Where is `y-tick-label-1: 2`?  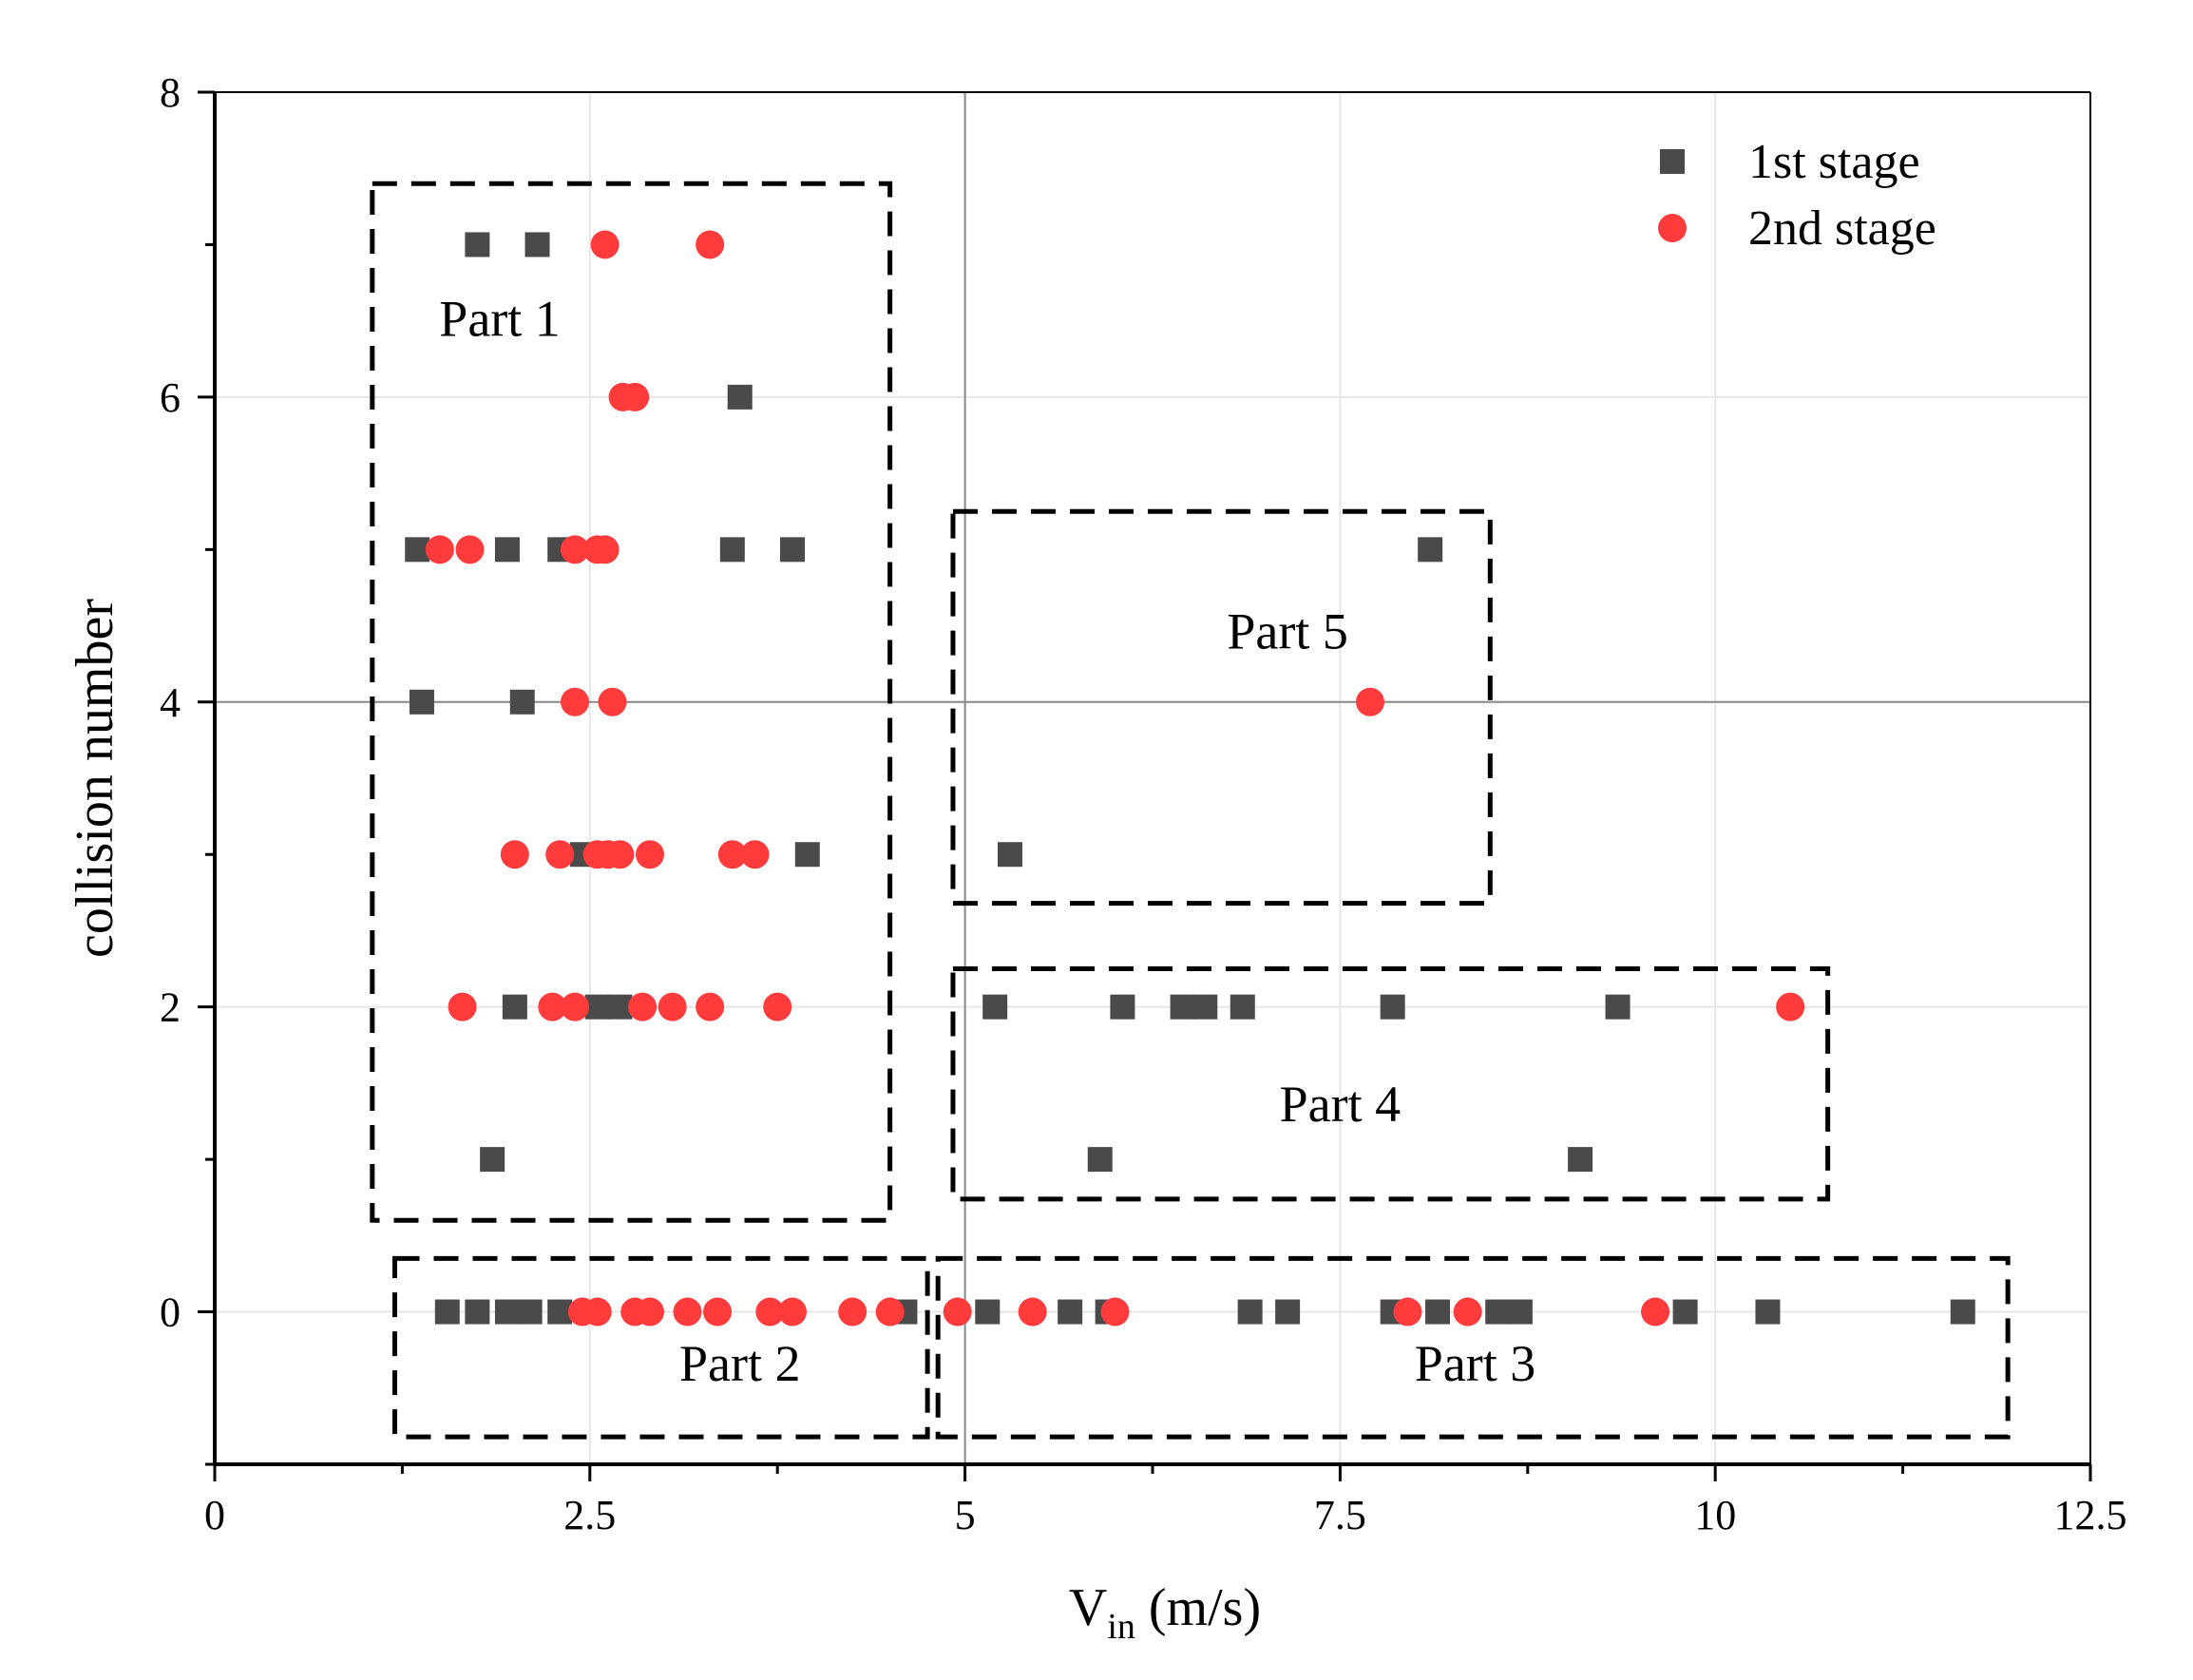 y-tick-label-1: 2 is located at coordinates (170, 1007).